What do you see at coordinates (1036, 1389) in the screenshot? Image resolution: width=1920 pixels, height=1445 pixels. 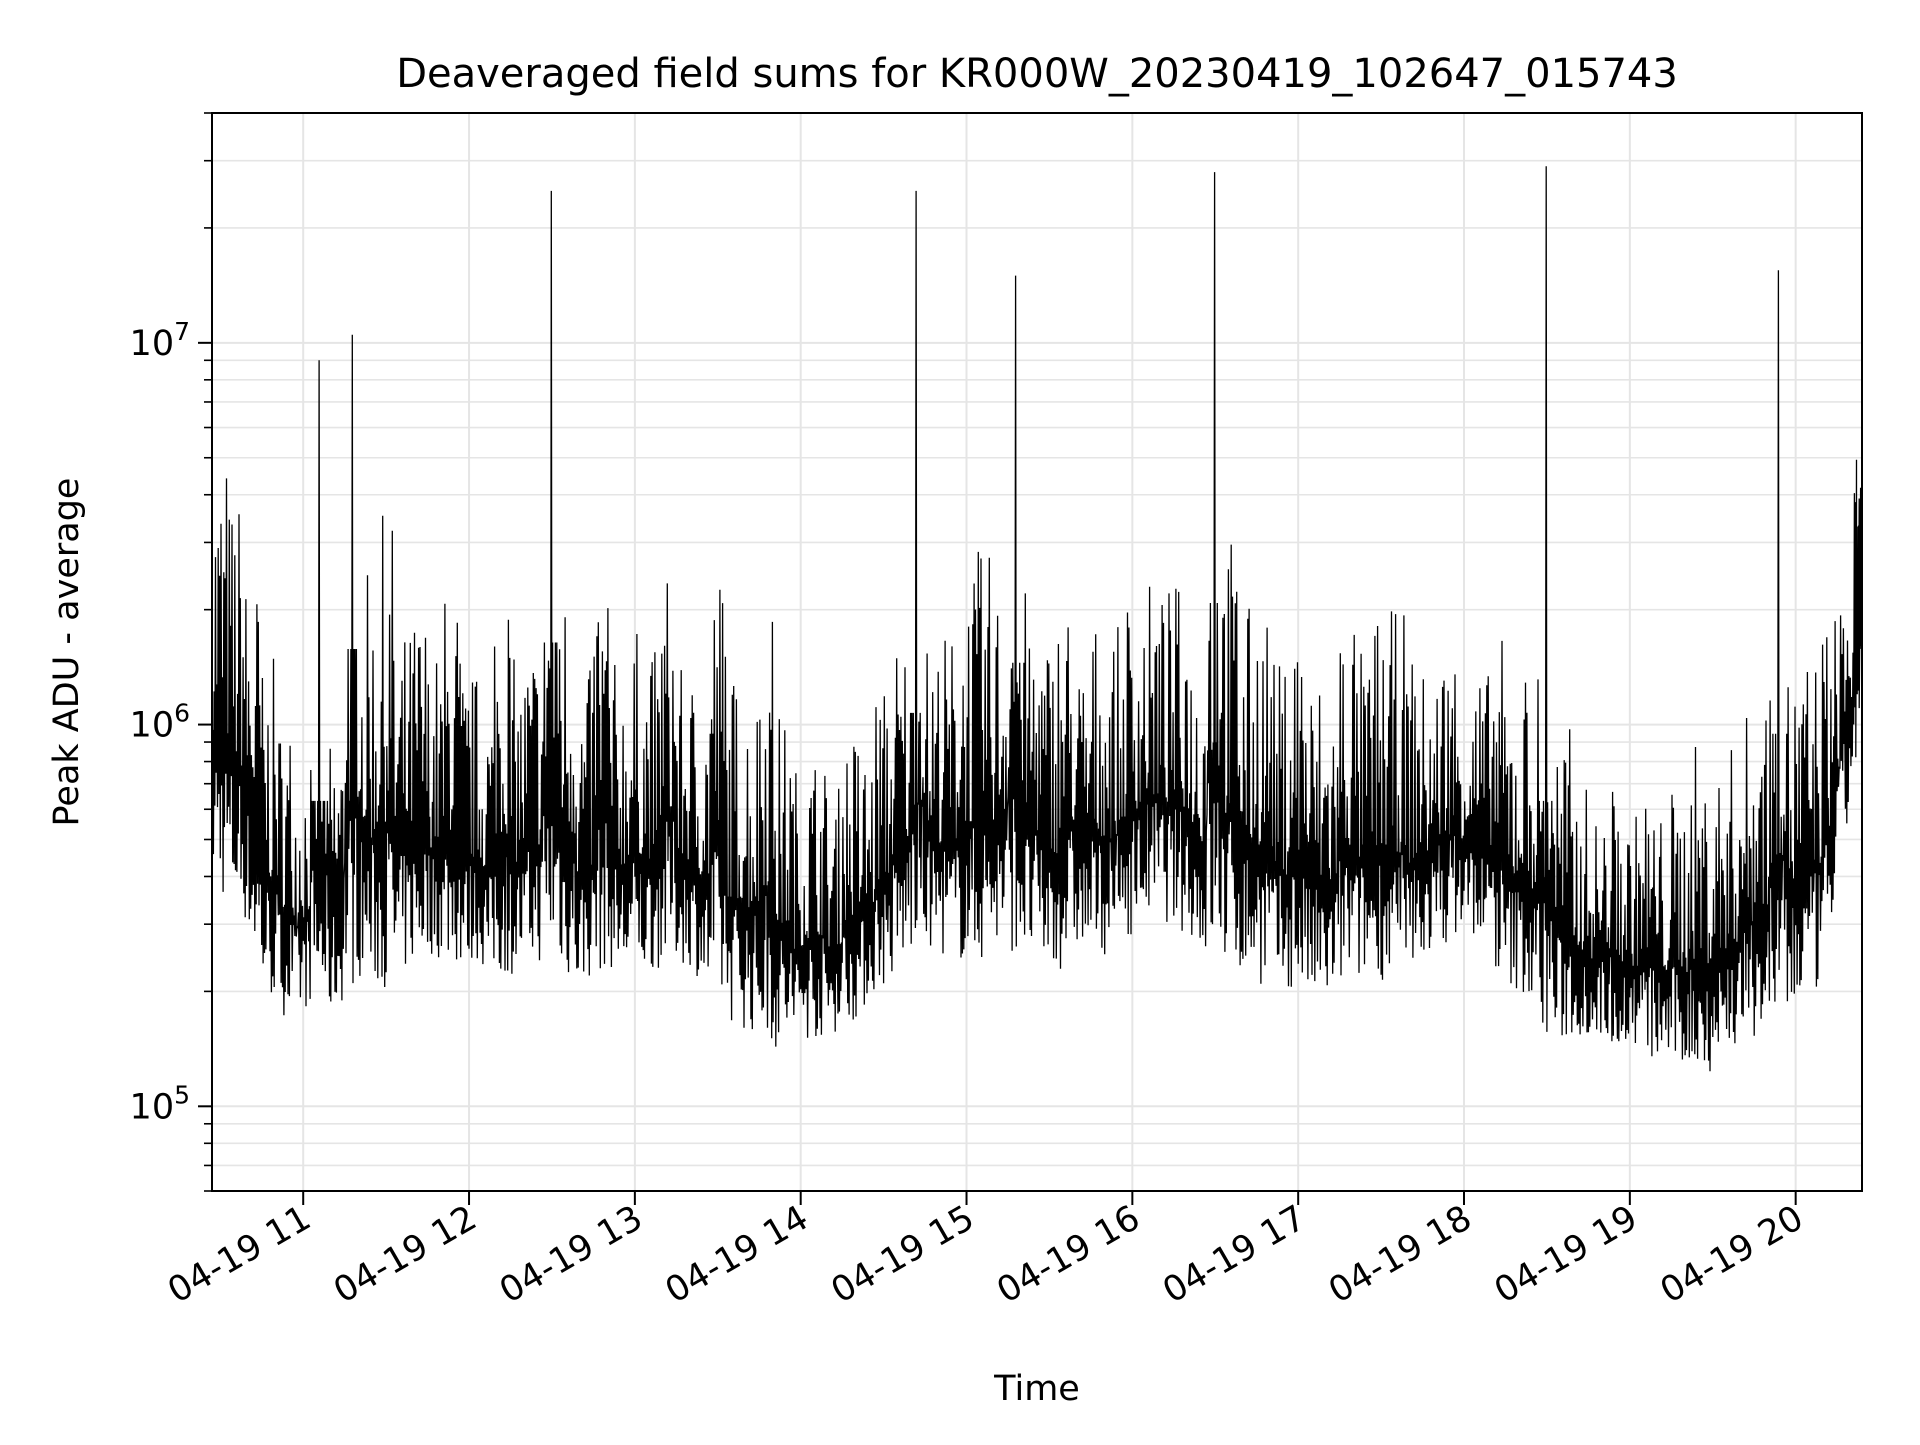 I see `x-axis-label: Time` at bounding box center [1036, 1389].